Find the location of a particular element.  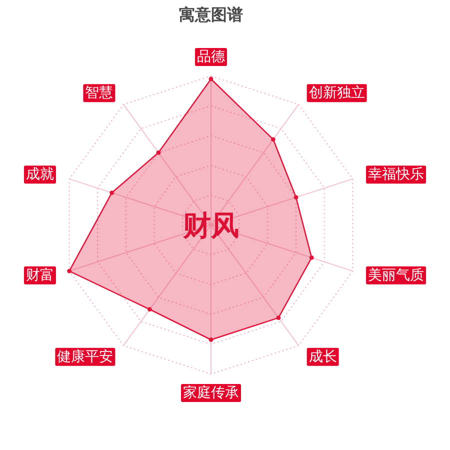

category-label: 健康平安 is located at coordinates (85, 357).